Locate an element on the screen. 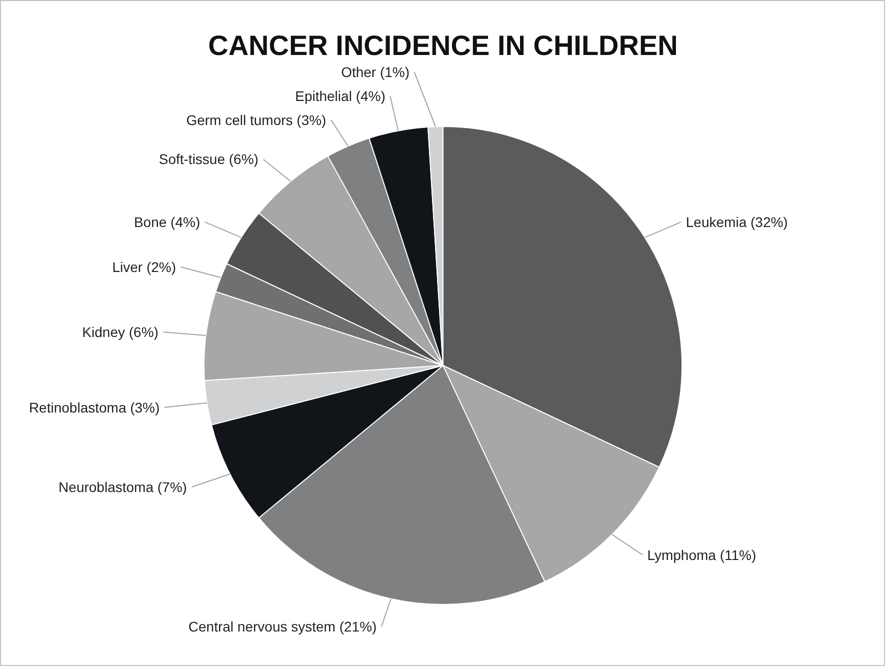 Image resolution: width=887 pixels, height=668 pixels. slice-label: Retinoblastoma (3%) is located at coordinates (94, 407).